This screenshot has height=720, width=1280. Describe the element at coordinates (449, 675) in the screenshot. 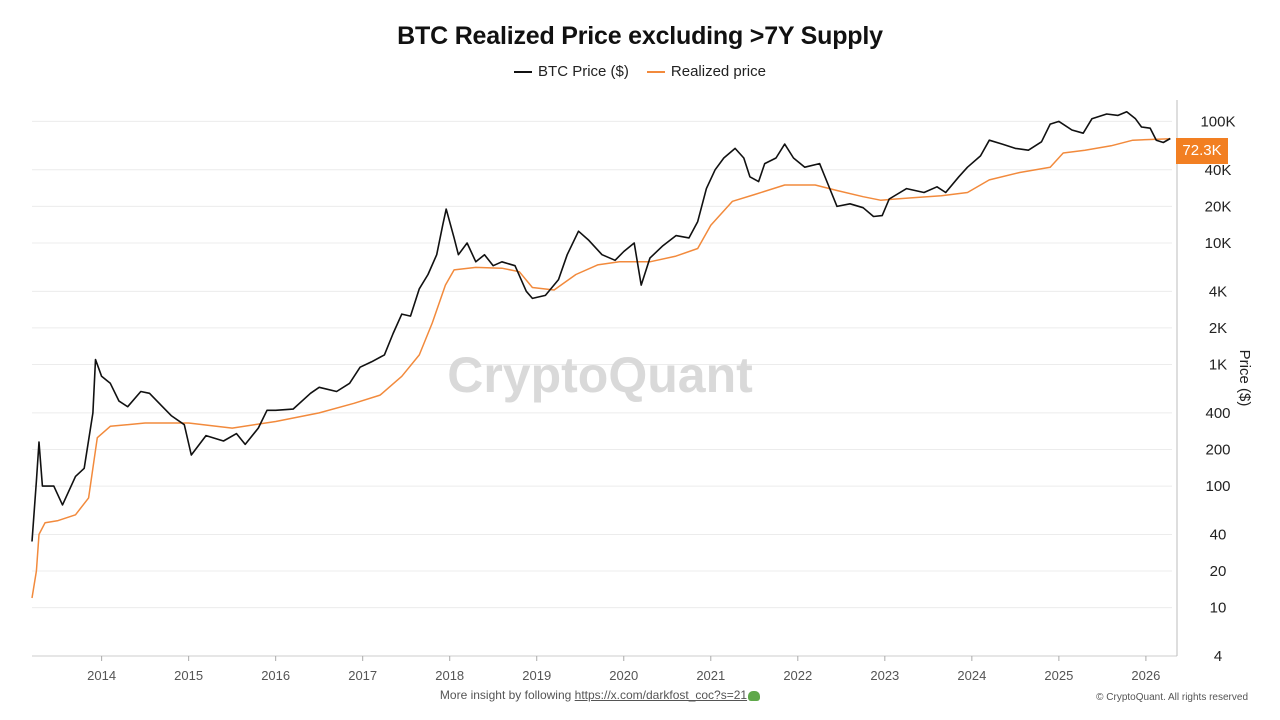

I see `x-tick-label: 2018` at that location.